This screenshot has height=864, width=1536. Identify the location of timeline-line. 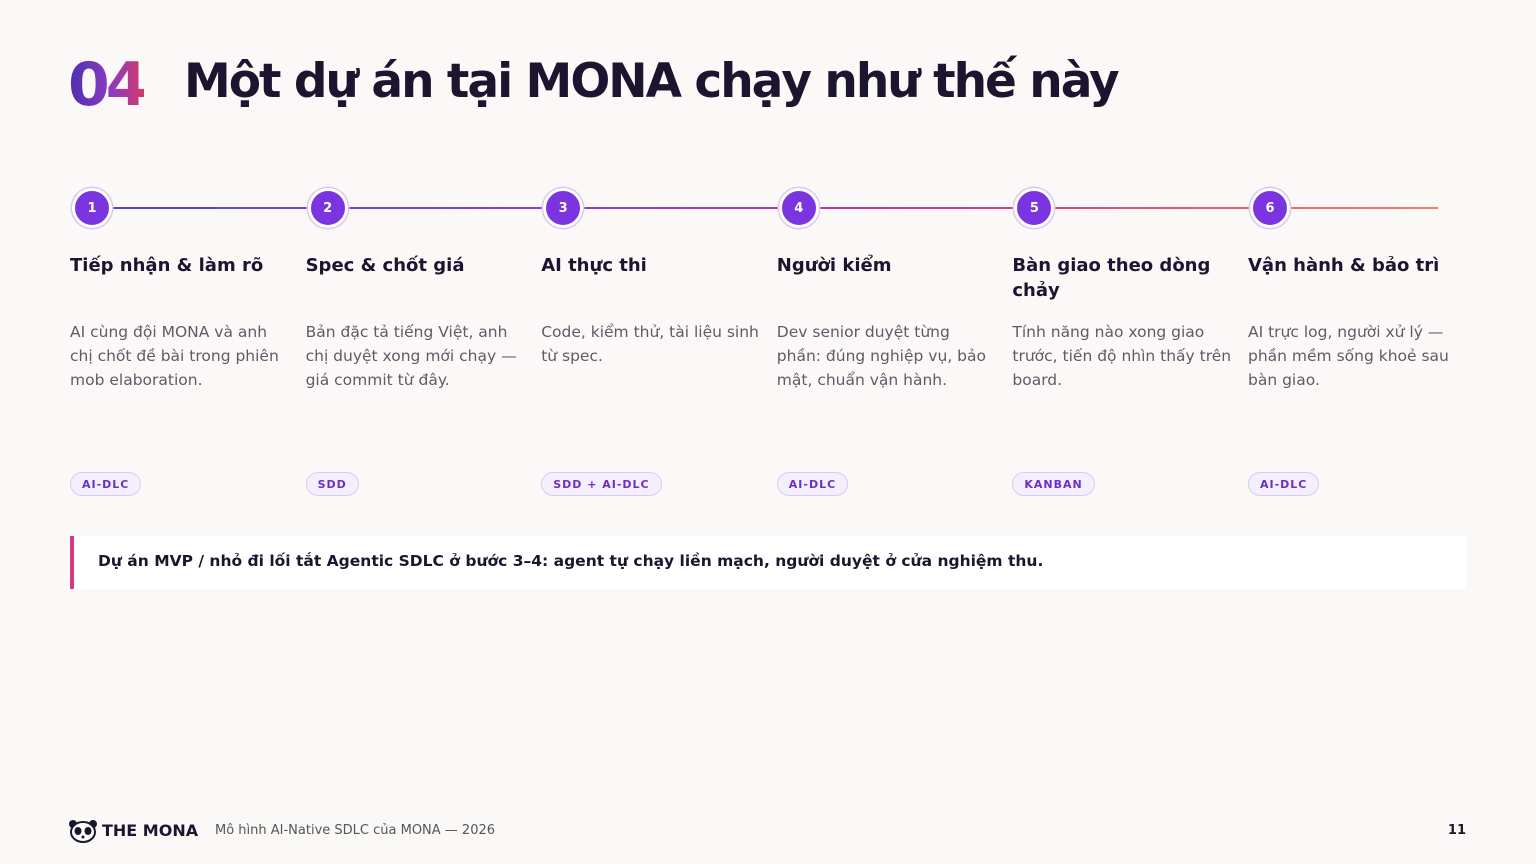
(765, 208).